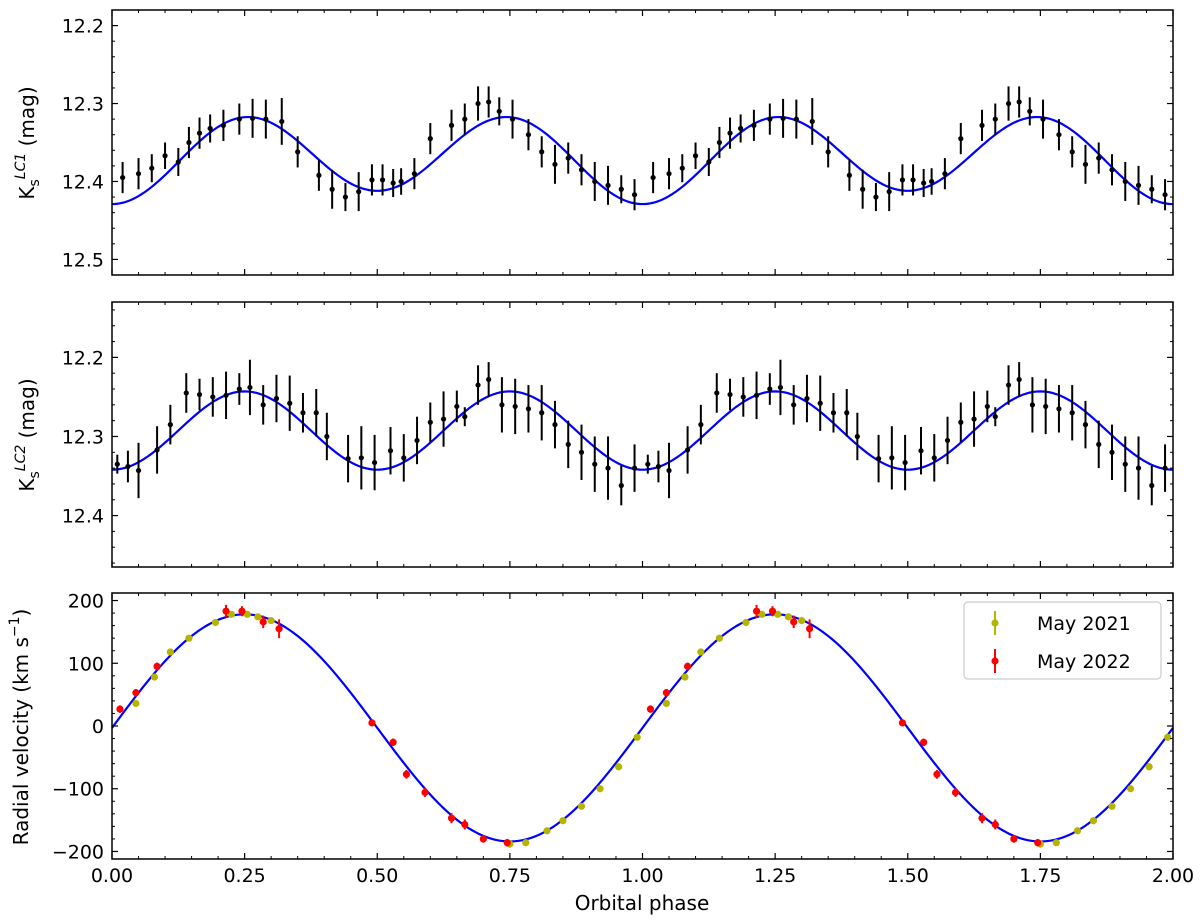 This screenshot has height=922, width=1200. What do you see at coordinates (377, 876) in the screenshot?
I see `rv-xtick-label: 0.50` at bounding box center [377, 876].